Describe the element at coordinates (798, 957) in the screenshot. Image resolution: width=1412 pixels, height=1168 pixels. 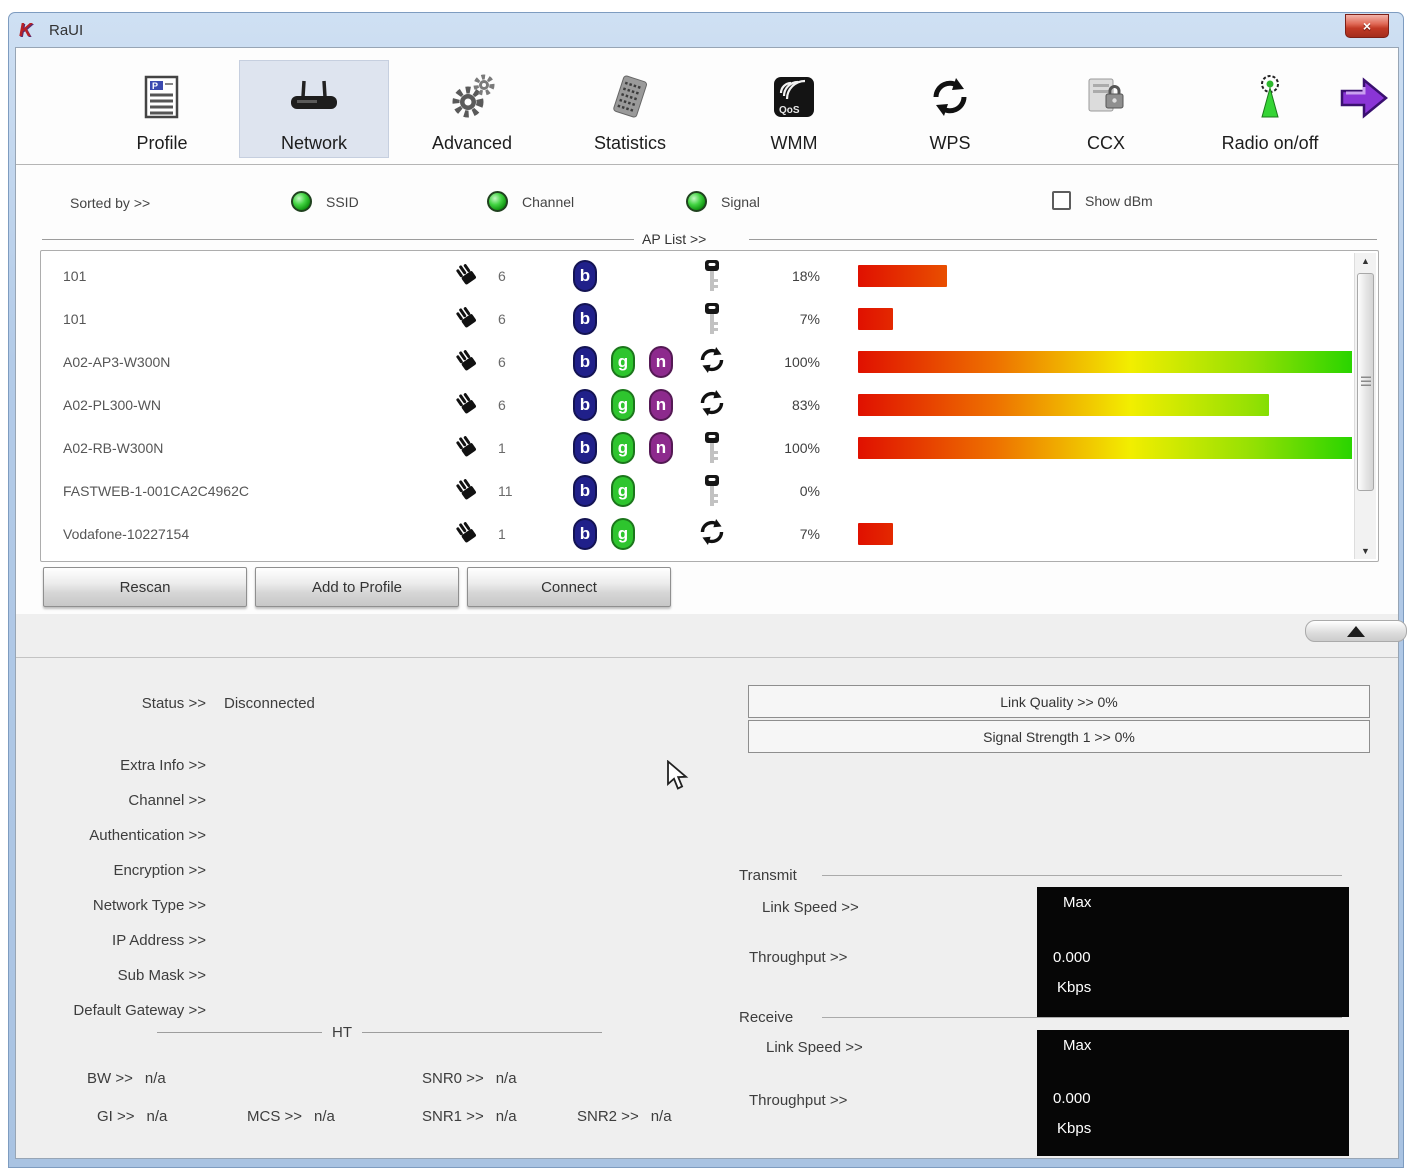
I see `transmit-throughput-label: Throughput >>` at that location.